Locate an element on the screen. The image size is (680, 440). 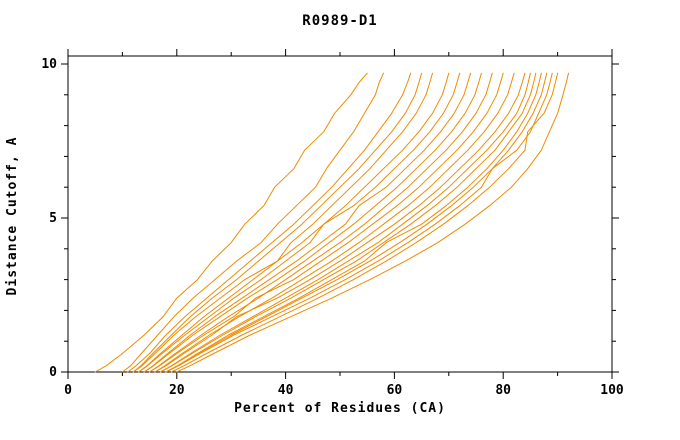
x-tick-label: 40 is located at coordinates (286, 390).